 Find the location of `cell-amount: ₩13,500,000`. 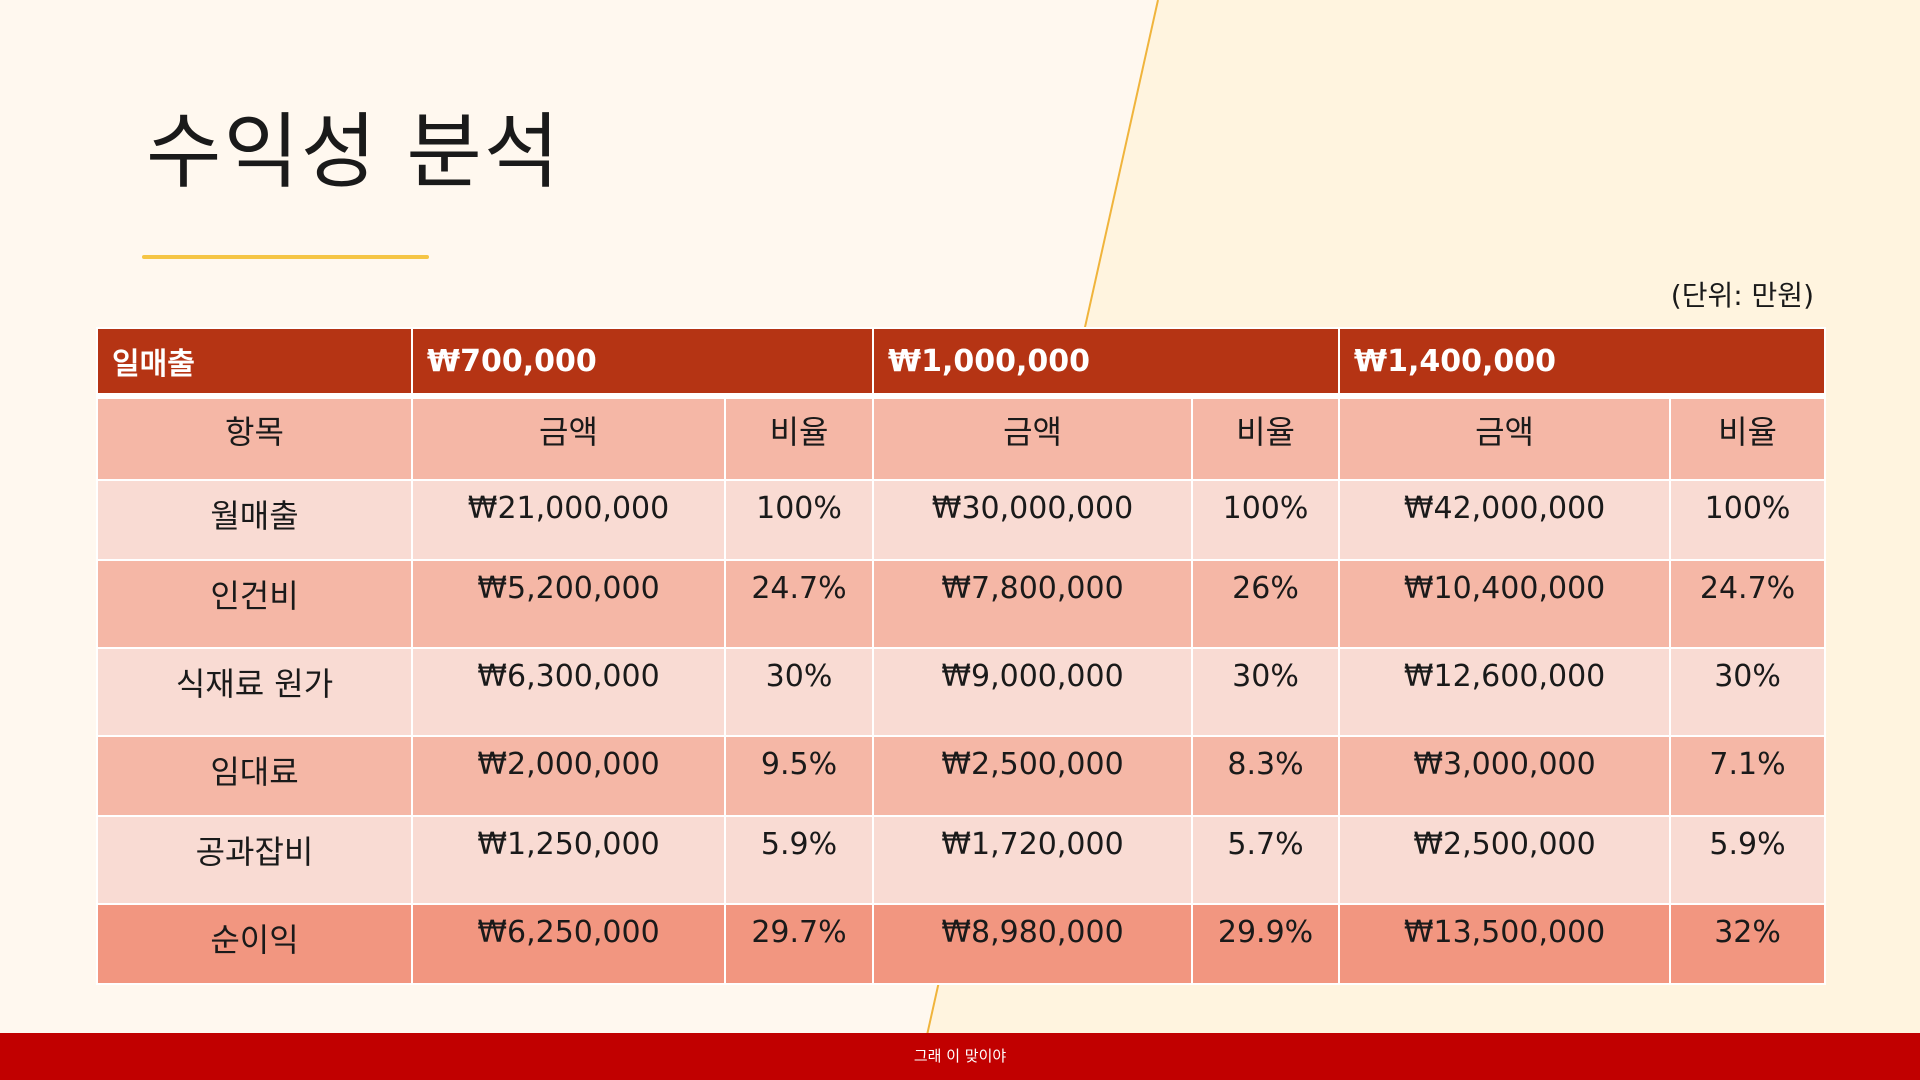

cell-amount: ₩13,500,000 is located at coordinates (1505, 944).